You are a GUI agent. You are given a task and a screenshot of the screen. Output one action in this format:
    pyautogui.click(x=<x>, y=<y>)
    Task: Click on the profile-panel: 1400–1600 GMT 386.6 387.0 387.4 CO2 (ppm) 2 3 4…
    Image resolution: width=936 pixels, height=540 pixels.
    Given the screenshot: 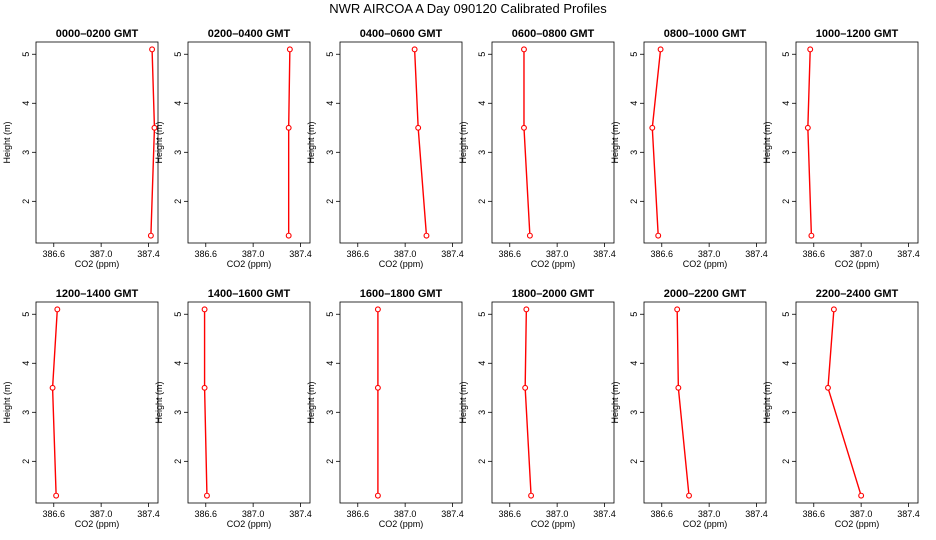 What is the action you would take?
    pyautogui.click(x=233, y=408)
    